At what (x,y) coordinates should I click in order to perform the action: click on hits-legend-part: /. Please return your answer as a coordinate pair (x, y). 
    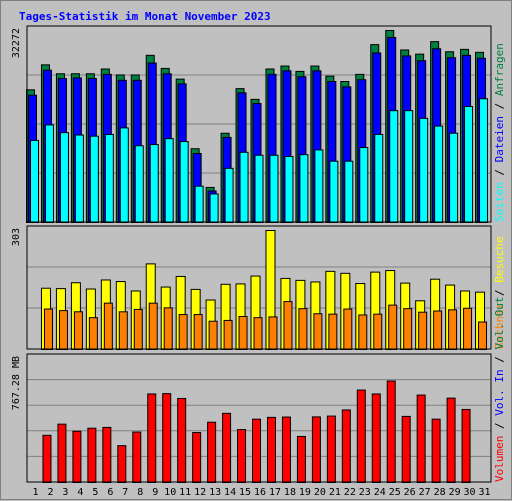
    Looking at the image, I should click on (499, 106).